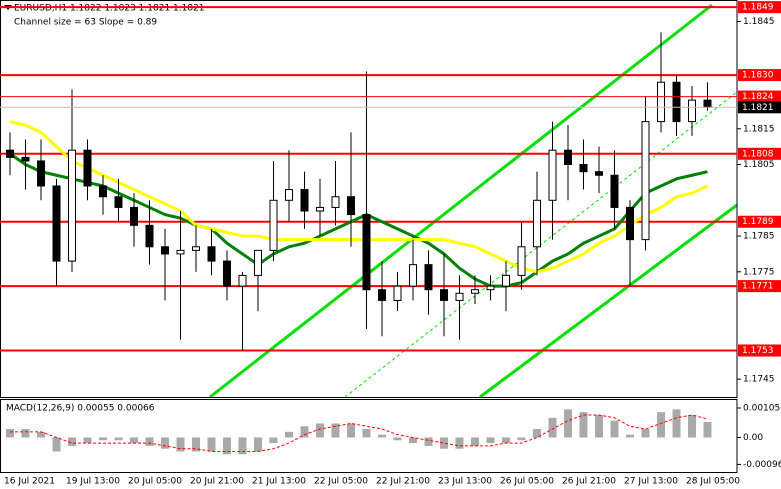 This screenshot has height=489, width=781. I want to click on x-tick-label: 26 Jul 21:00, so click(589, 482).